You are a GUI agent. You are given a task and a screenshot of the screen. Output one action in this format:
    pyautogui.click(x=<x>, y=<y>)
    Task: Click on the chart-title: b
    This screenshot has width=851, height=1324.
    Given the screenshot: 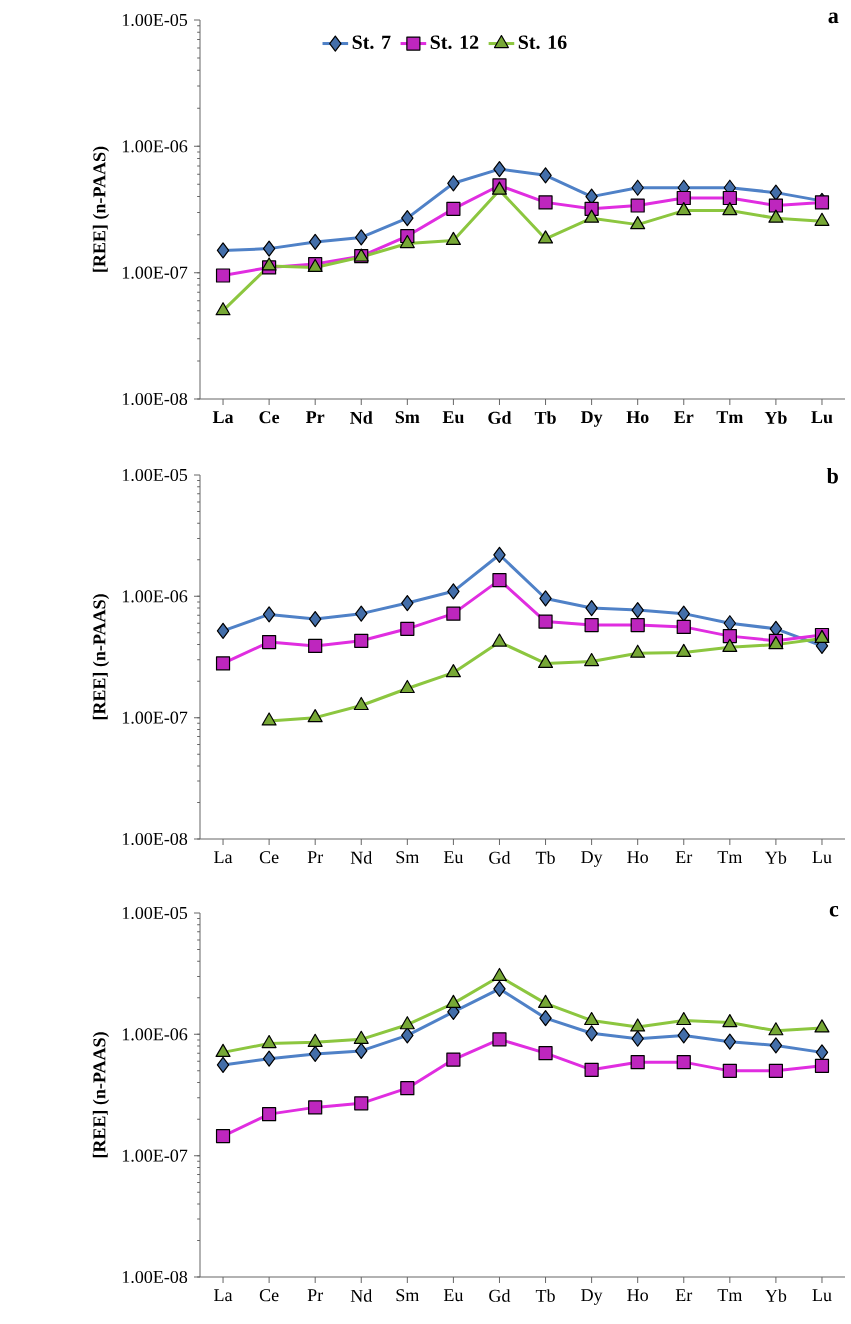 What is the action you would take?
    pyautogui.click(x=832, y=475)
    